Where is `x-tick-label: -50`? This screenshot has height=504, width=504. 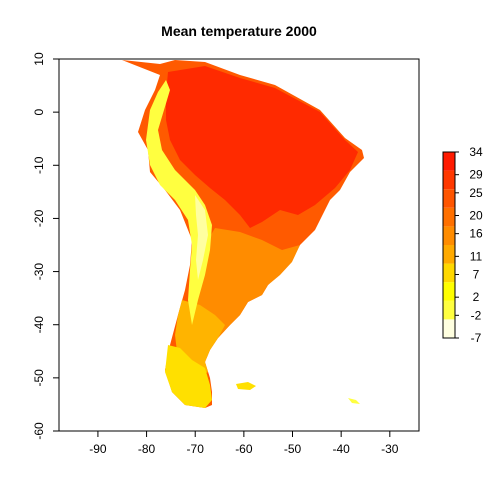
x-tick-label: -50 is located at coordinates (293, 449).